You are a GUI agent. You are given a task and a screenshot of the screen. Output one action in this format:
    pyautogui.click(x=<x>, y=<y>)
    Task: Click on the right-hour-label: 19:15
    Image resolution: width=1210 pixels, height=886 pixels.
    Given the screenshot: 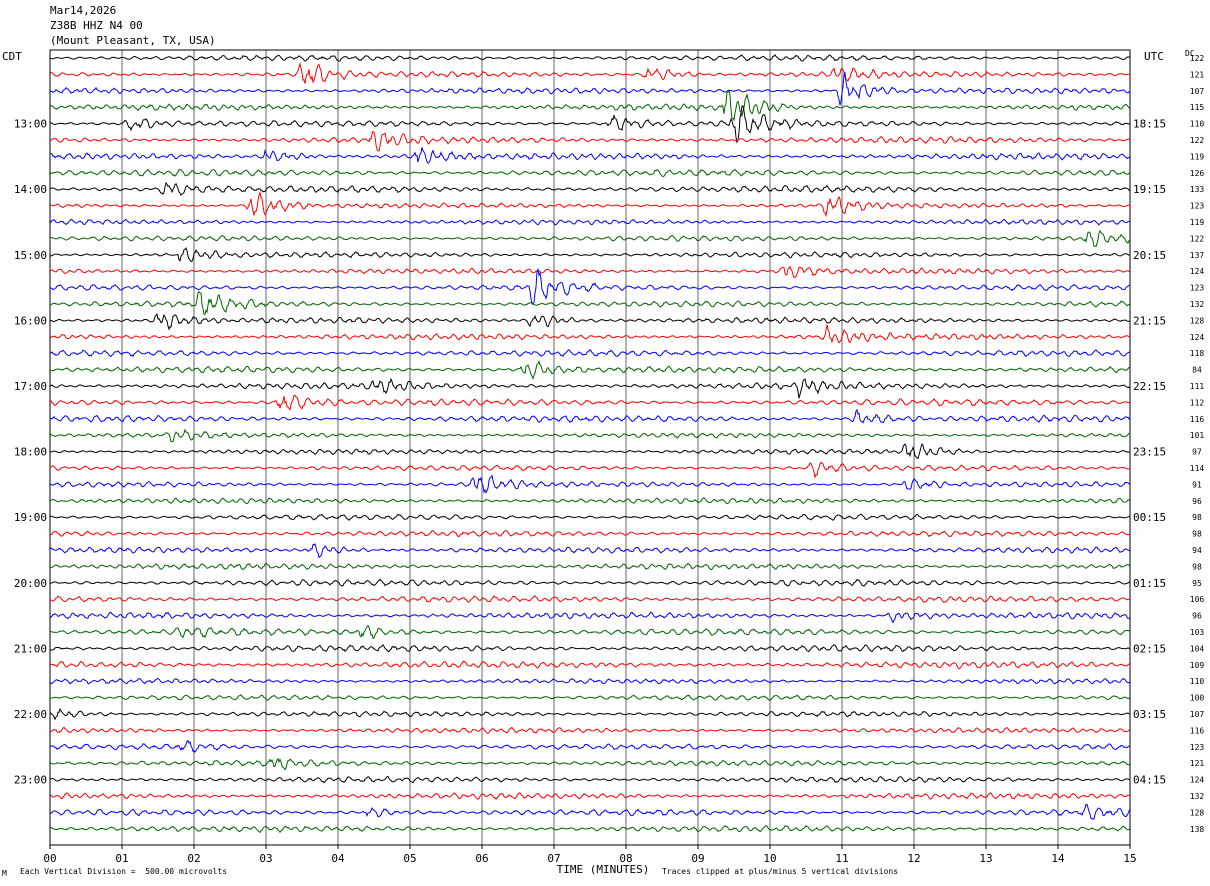 What is the action you would take?
    pyautogui.click(x=1149, y=189)
    